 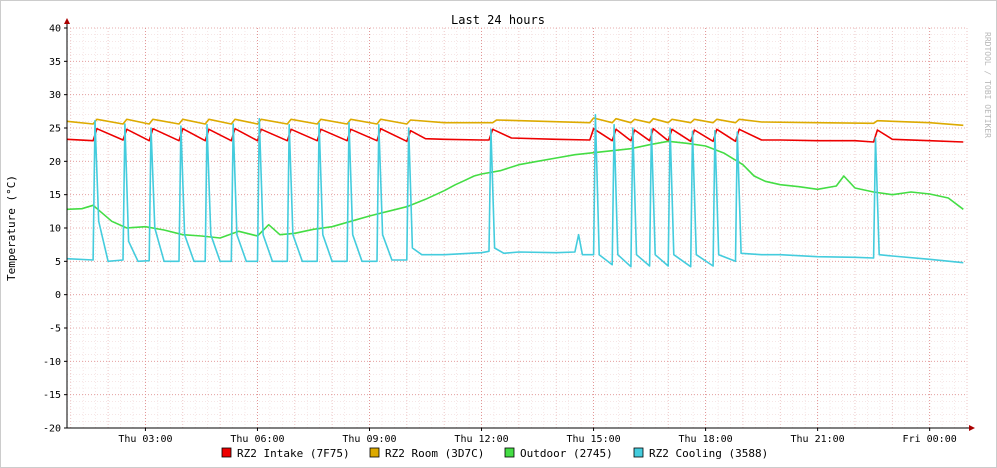 What do you see at coordinates (257, 439) in the screenshot?
I see `x-tick-label: Thu 06:00` at bounding box center [257, 439].